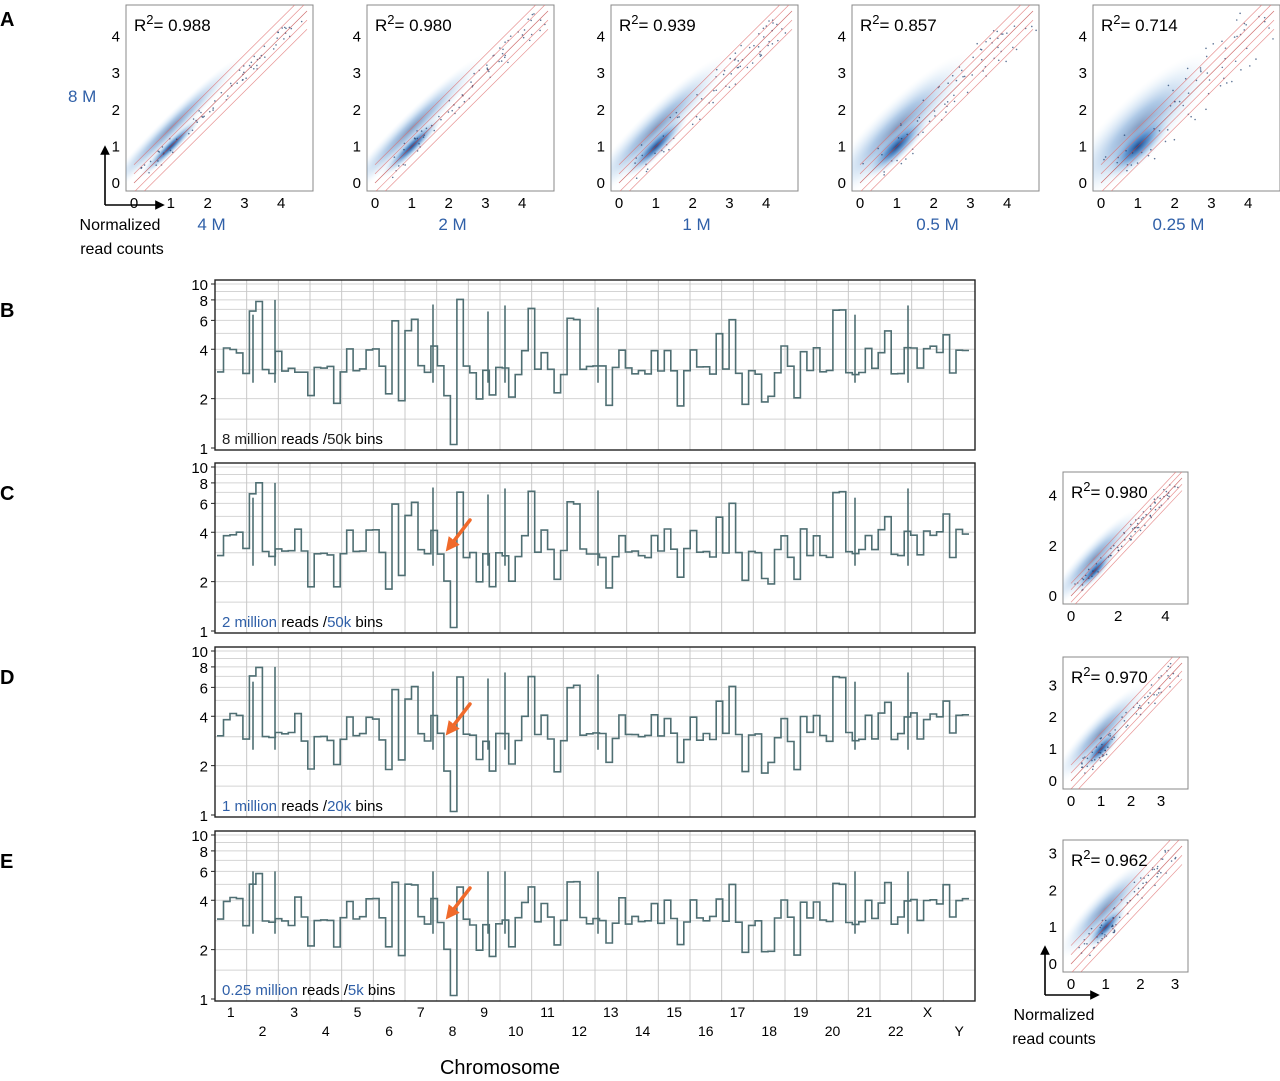  What do you see at coordinates (1053, 890) in the screenshot?
I see `side-plot-3-ytick: 2` at bounding box center [1053, 890].